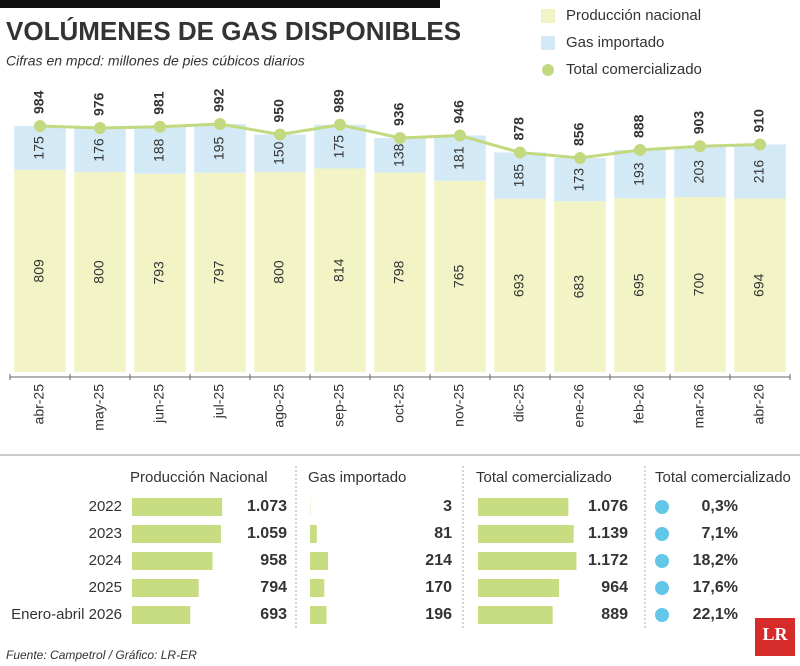 This screenshot has height=666, width=800. Describe the element at coordinates (399, 403) in the screenshot. I see `x-tick-label: oct-25` at that location.